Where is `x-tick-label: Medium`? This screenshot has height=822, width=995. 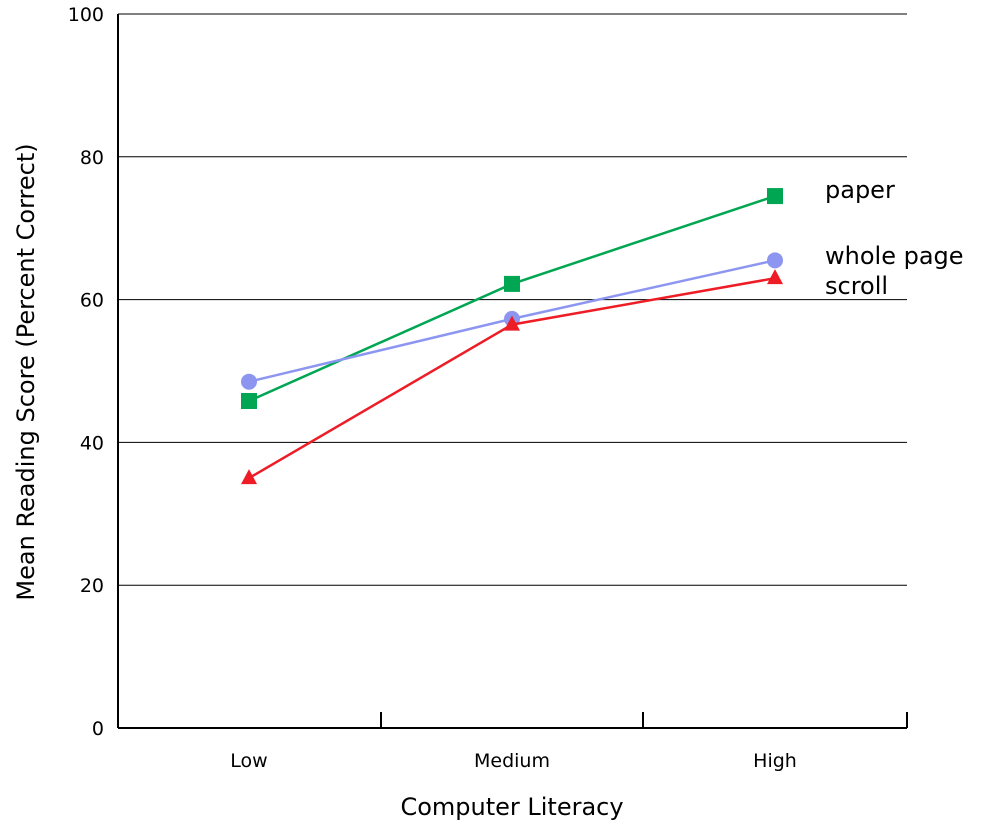 x-tick-label: Medium is located at coordinates (512, 761).